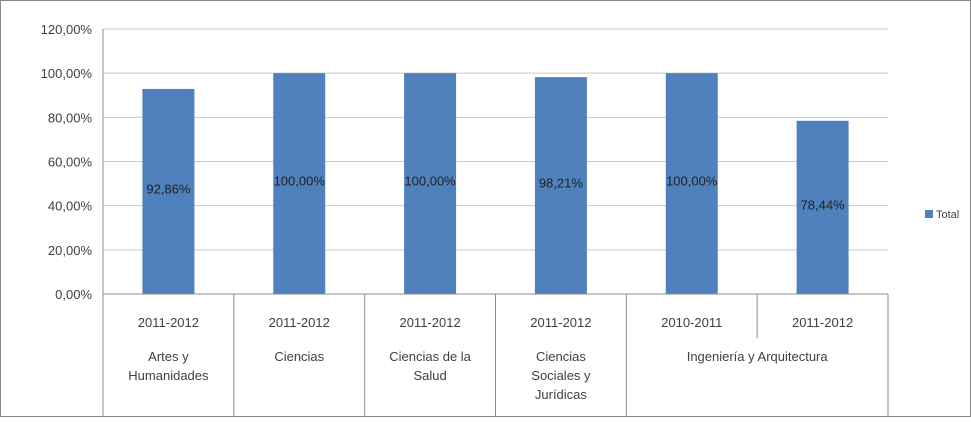  Describe the element at coordinates (823, 204) in the screenshot. I see `bar-data-label: 78,44%` at that location.